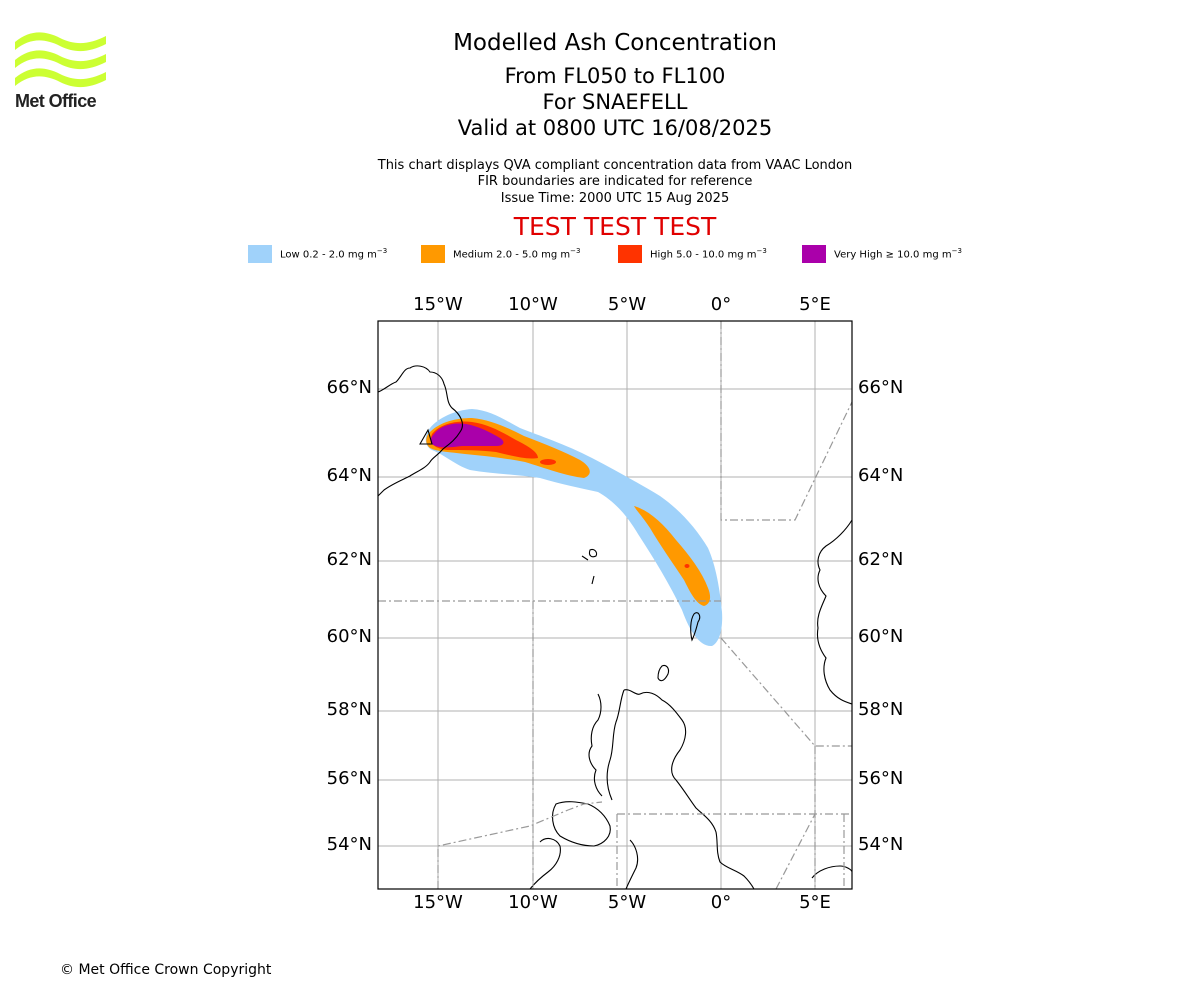 The width and height of the screenshot is (1200, 1000). Describe the element at coordinates (615, 198) in the screenshot. I see `issue-time: Issue Time: 2000 UTC 15 Aug 2025` at that location.